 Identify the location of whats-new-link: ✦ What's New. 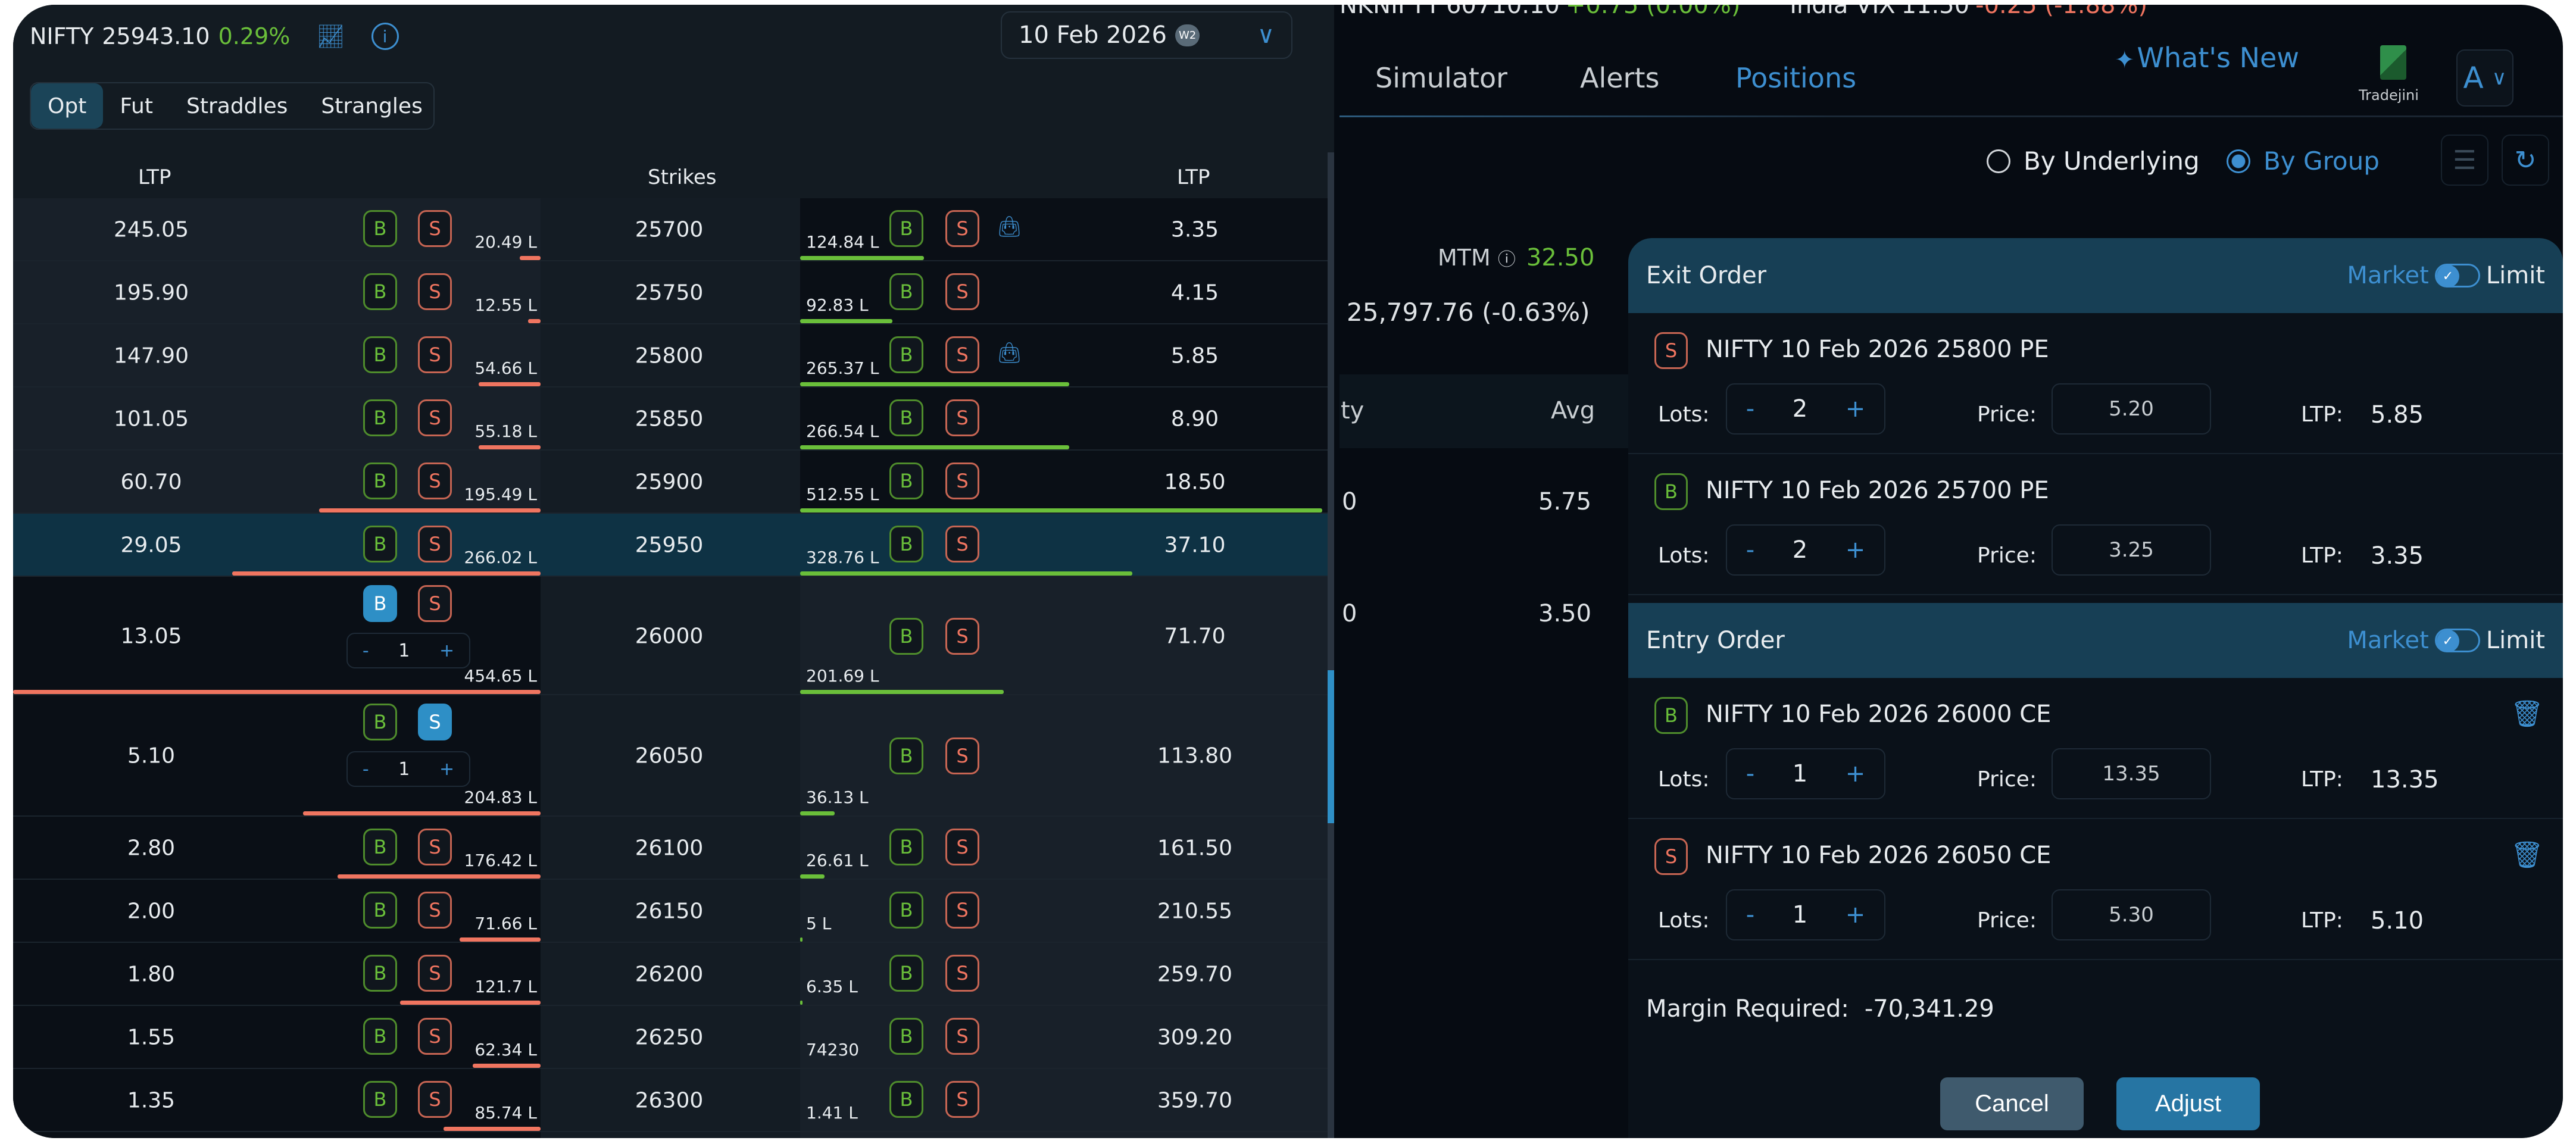
(2207, 58).